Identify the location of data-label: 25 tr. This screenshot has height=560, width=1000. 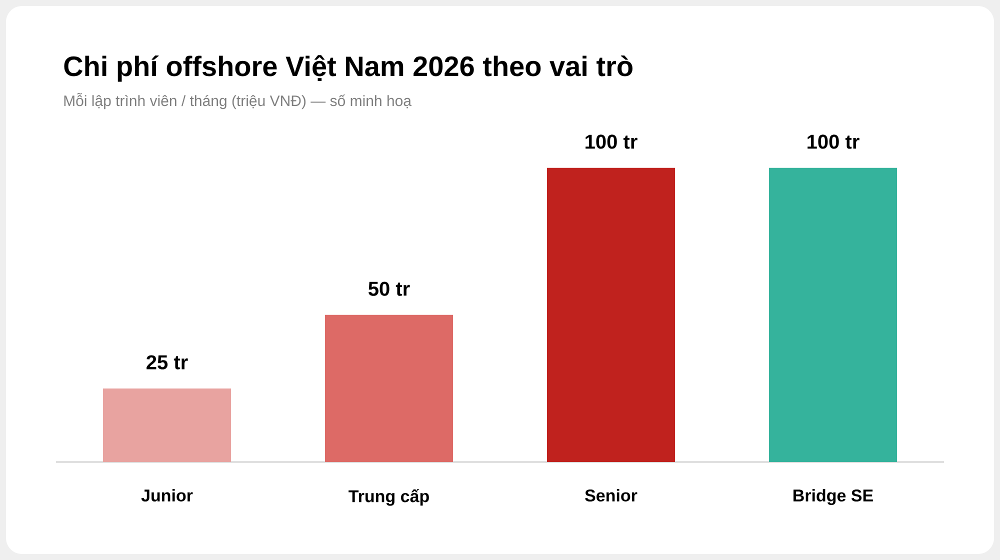
(167, 362).